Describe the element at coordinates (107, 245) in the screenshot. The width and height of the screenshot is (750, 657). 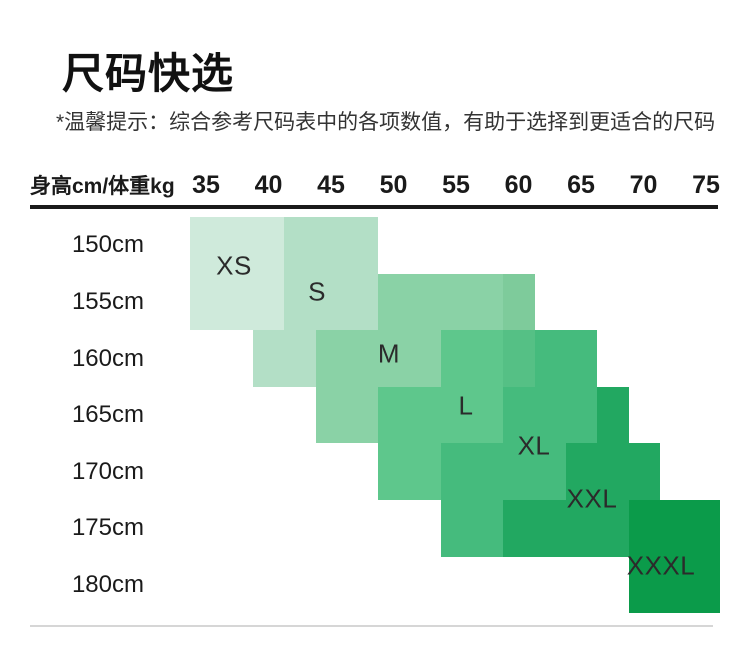
I see `height-tick-label: 150cm` at that location.